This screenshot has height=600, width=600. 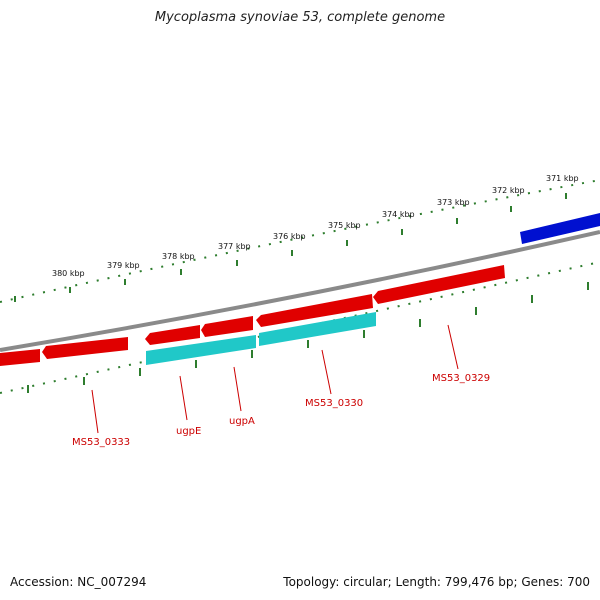 What do you see at coordinates (201, 350) in the screenshot?
I see `cds-ugpE` at bounding box center [201, 350].